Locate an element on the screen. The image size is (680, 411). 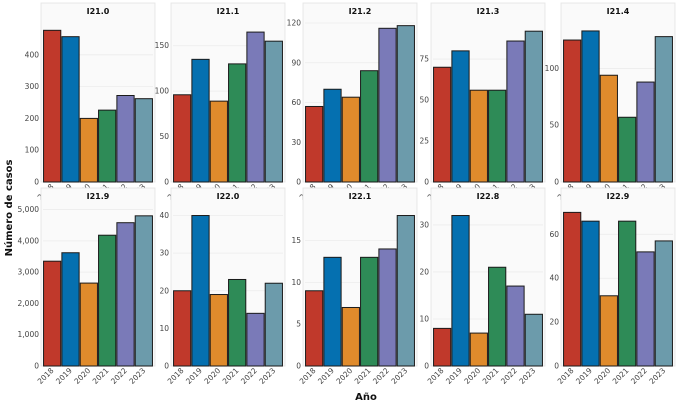
y-tick-label: 300 is located at coordinates (32, 86).